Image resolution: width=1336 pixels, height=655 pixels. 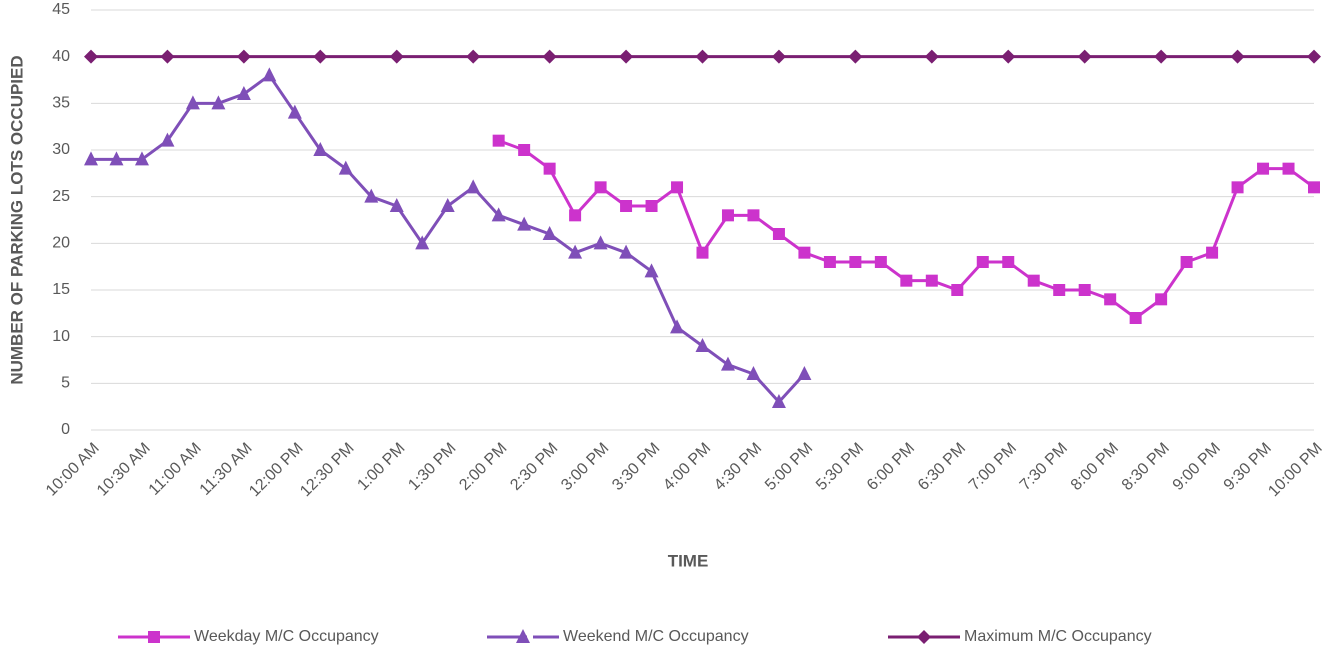 What do you see at coordinates (276, 470) in the screenshot?
I see `x-tick-label: 12:00 PM` at bounding box center [276, 470].